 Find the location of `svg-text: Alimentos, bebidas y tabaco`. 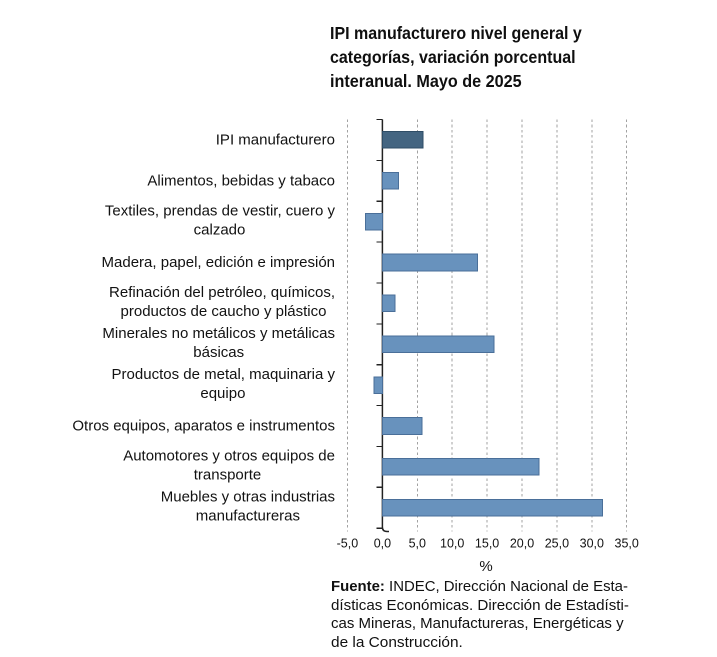

svg-text: Alimentos, bebidas y tabaco is located at coordinates (241, 180).